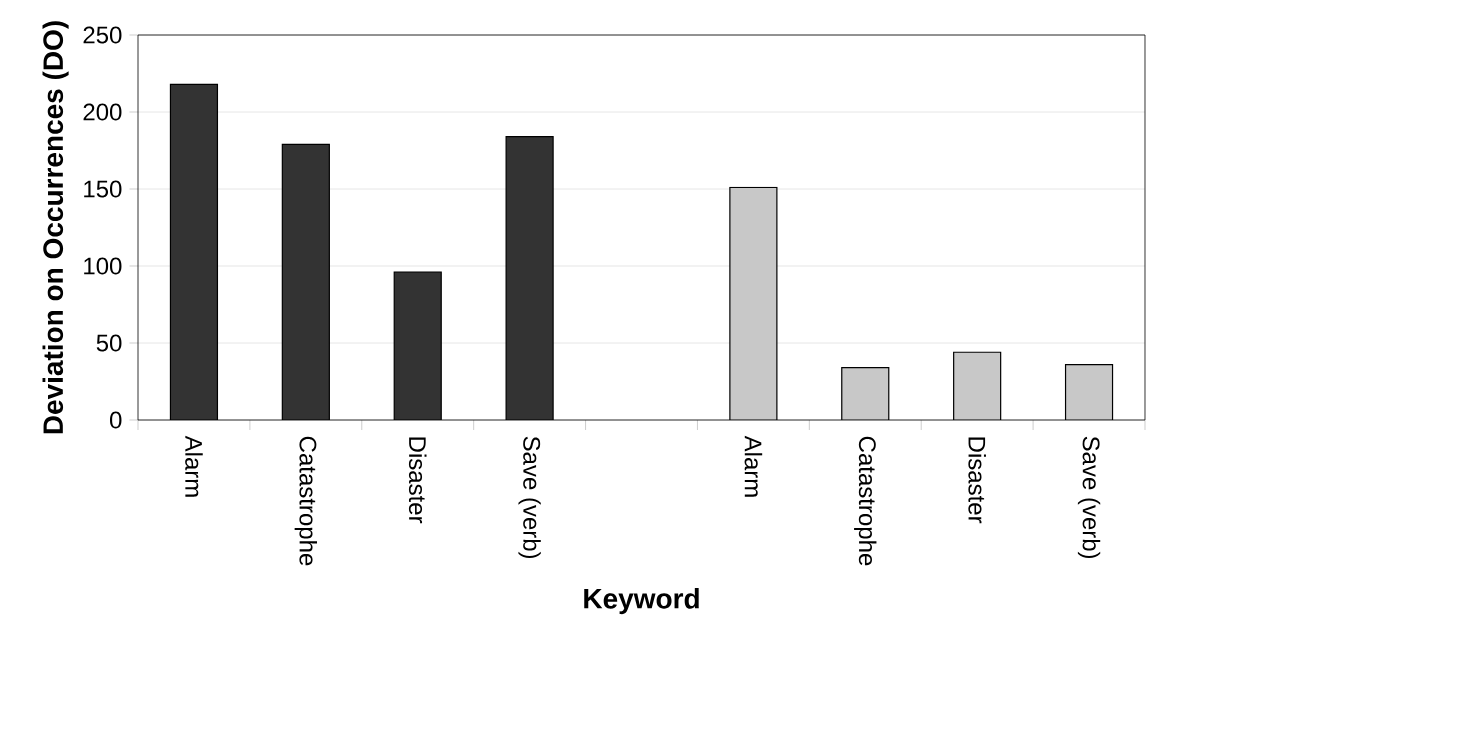  I want to click on y-tick-label: 200, so click(102, 112).